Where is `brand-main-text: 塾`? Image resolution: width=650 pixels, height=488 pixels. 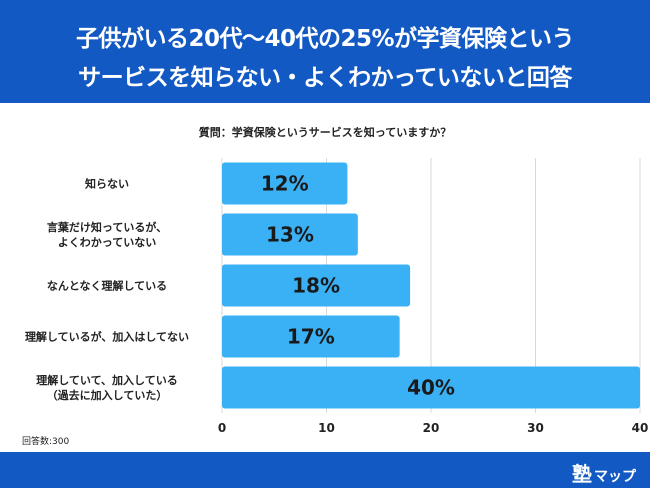
brand-main-text: 塾 is located at coordinates (582, 474).